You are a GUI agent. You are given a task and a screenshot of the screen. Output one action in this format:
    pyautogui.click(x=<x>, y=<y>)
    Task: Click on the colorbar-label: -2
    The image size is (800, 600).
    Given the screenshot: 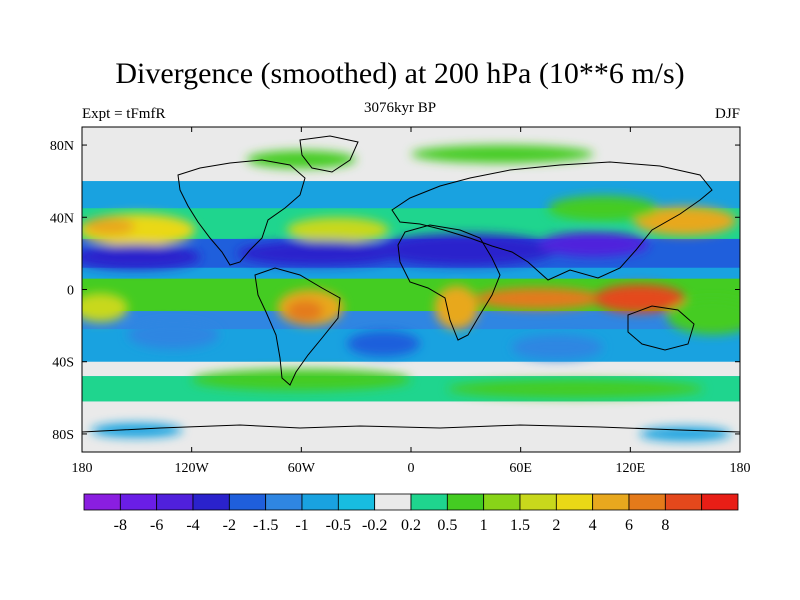 What is the action you would take?
    pyautogui.click(x=229, y=525)
    